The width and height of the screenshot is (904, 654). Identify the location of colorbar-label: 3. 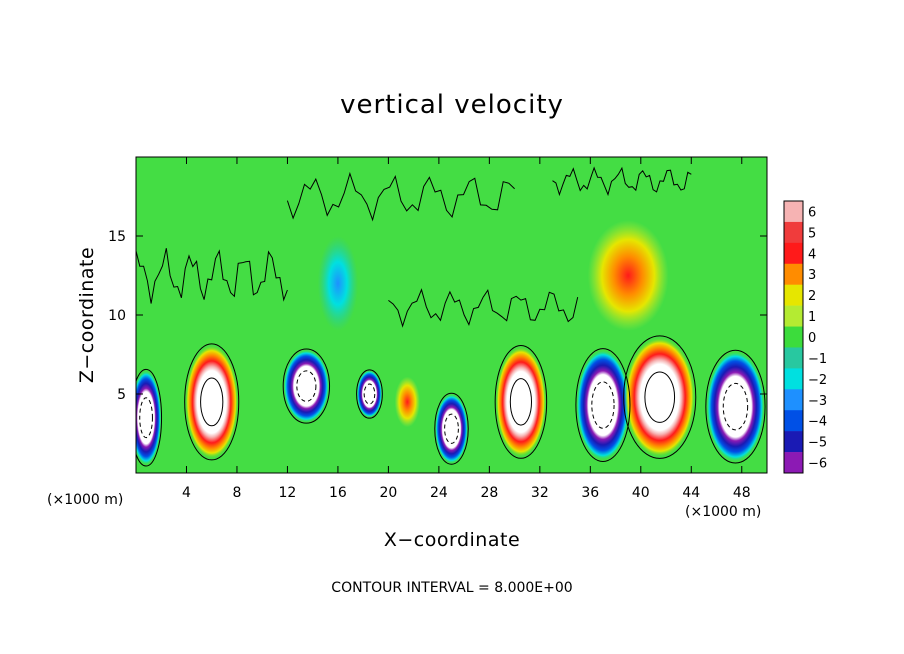
(812, 275).